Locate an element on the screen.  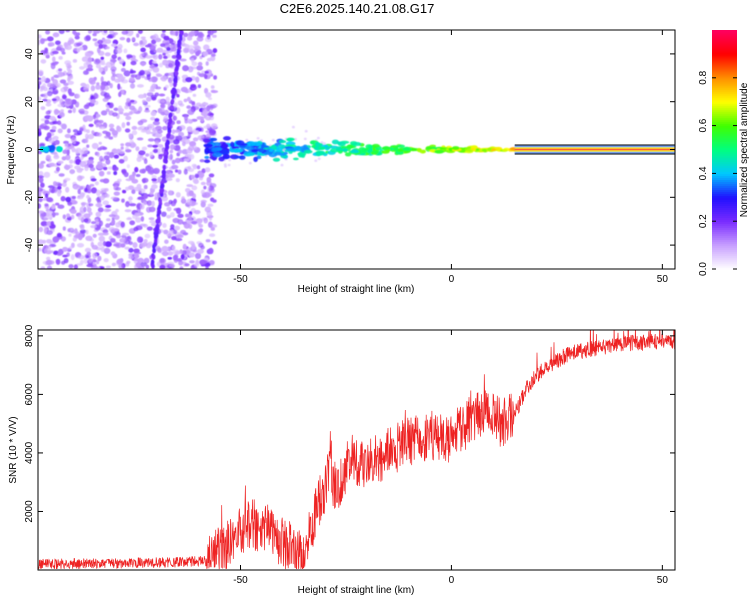
streak-blob is located at coordinates (153, 266).